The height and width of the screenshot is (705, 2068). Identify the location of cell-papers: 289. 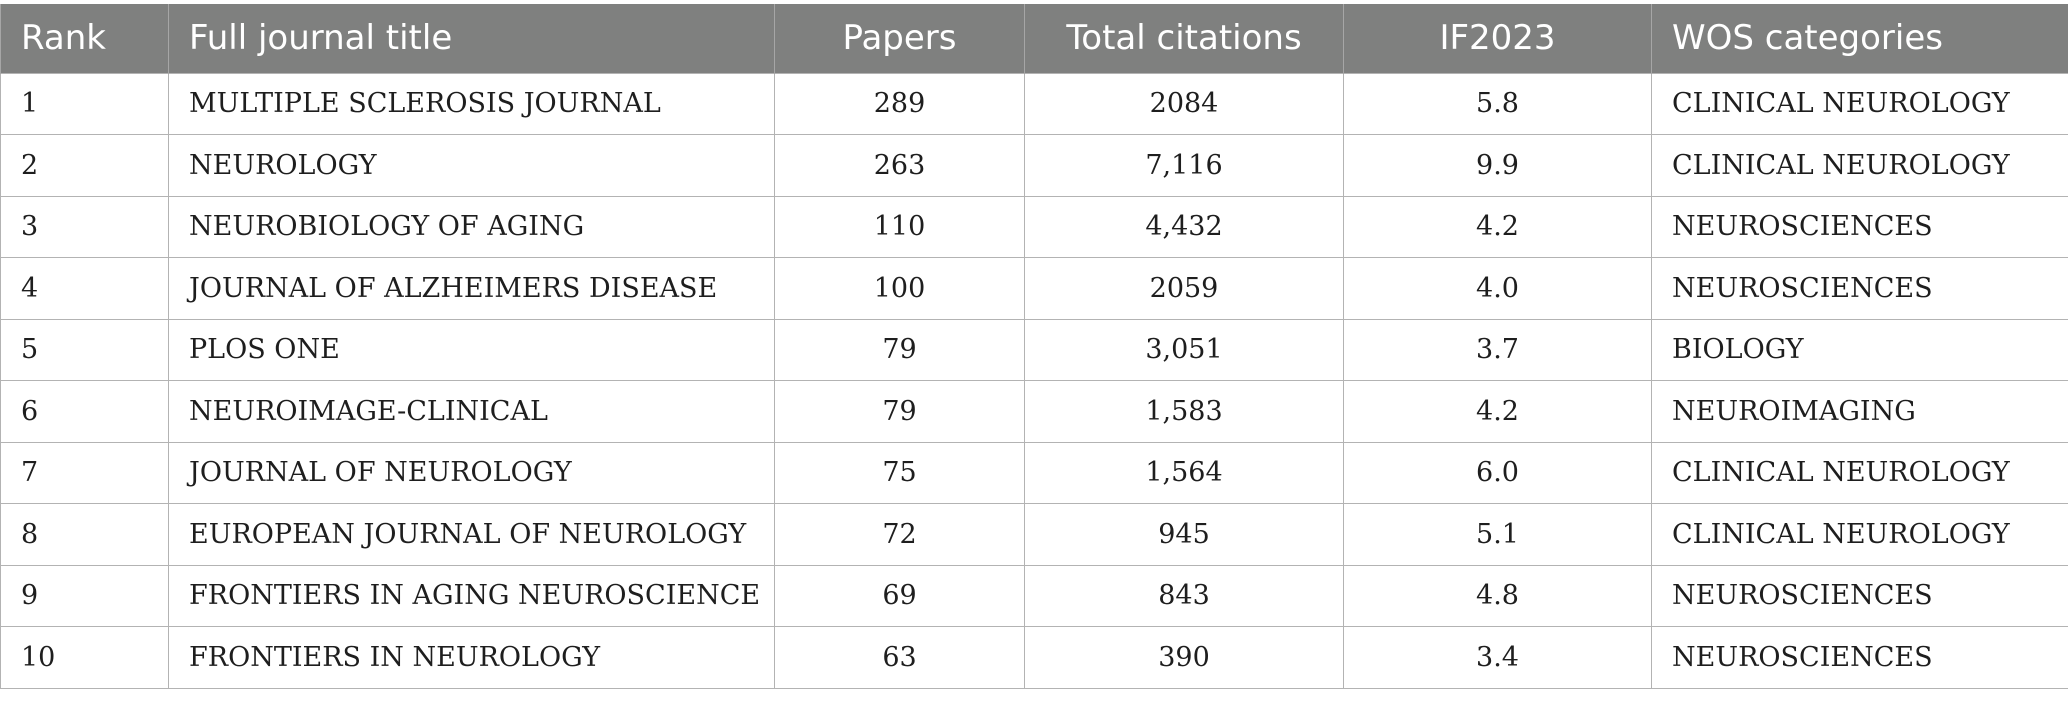
(899, 103).